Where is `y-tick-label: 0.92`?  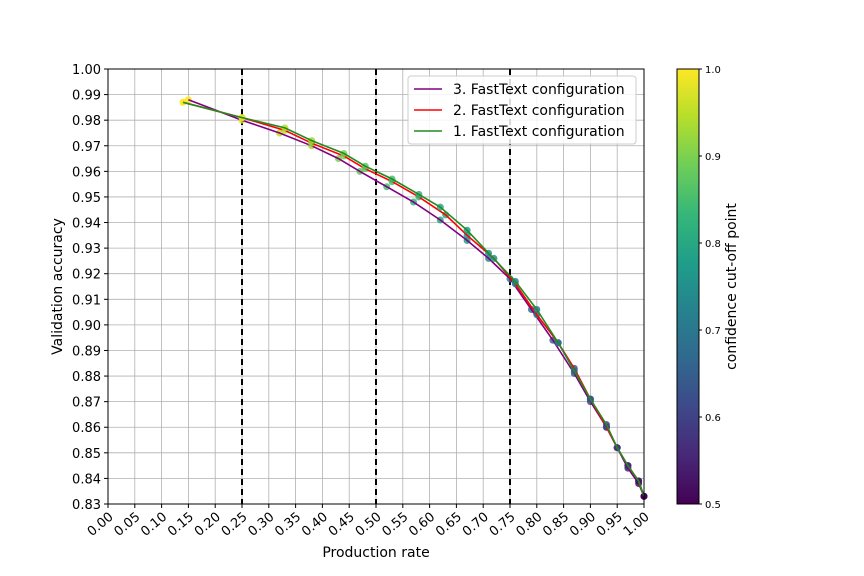 y-tick-label: 0.92 is located at coordinates (86, 275).